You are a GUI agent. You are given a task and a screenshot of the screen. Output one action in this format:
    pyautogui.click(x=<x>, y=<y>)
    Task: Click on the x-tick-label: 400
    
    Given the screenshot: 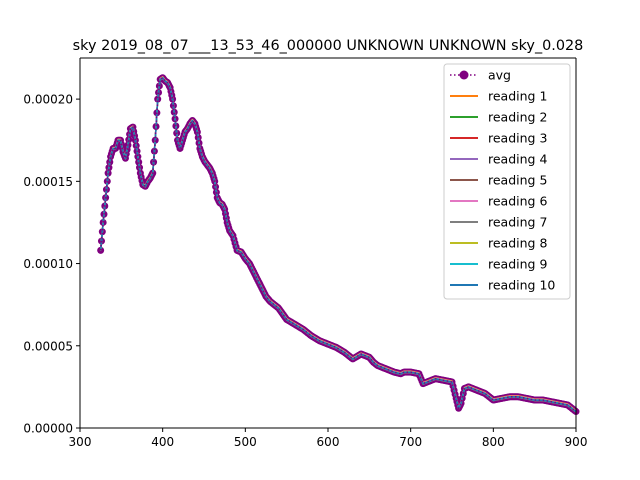 What is the action you would take?
    pyautogui.click(x=162, y=442)
    